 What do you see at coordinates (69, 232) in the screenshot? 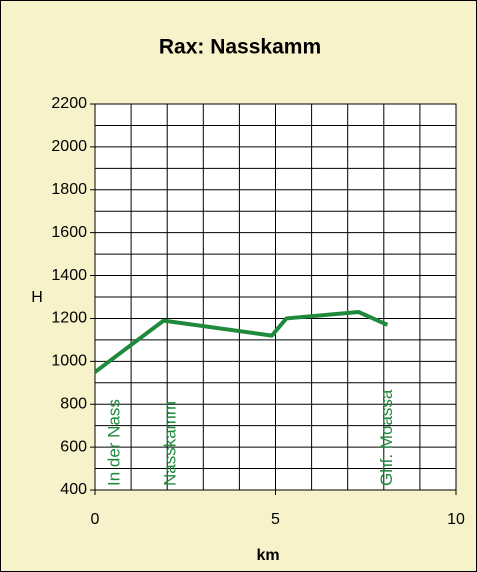
I see `y-tick-label: 1600` at bounding box center [69, 232].